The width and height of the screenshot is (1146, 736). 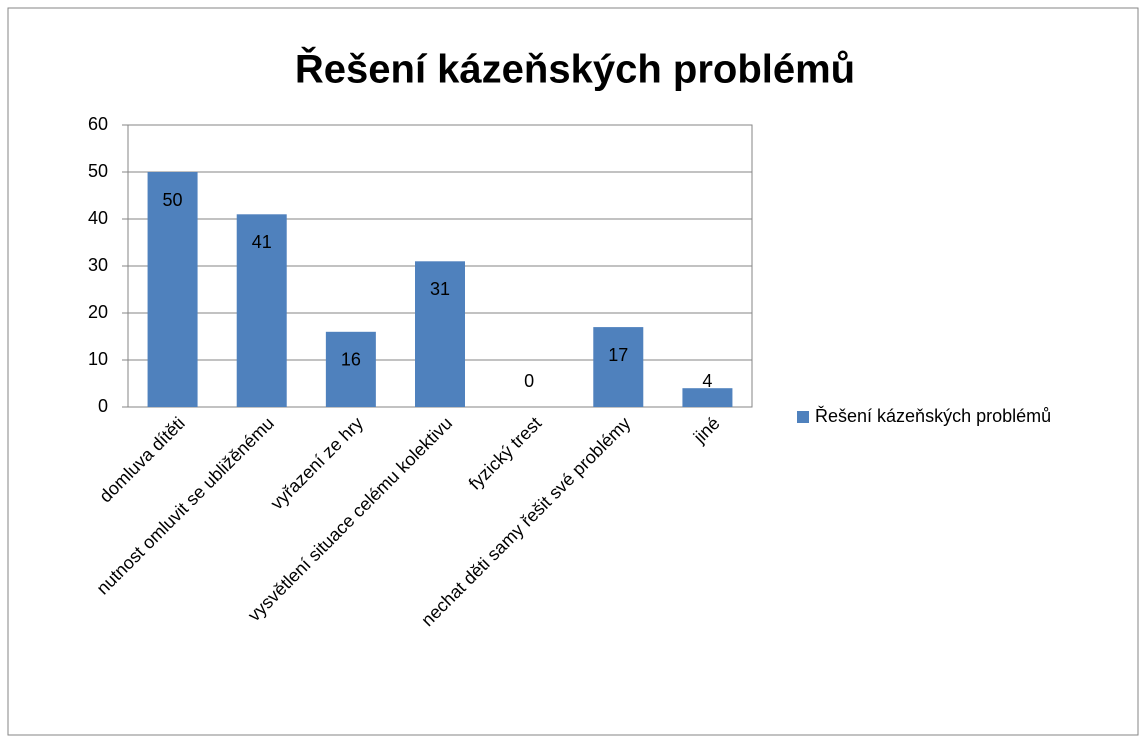 I want to click on y-tick-label: 30, so click(x=98, y=265).